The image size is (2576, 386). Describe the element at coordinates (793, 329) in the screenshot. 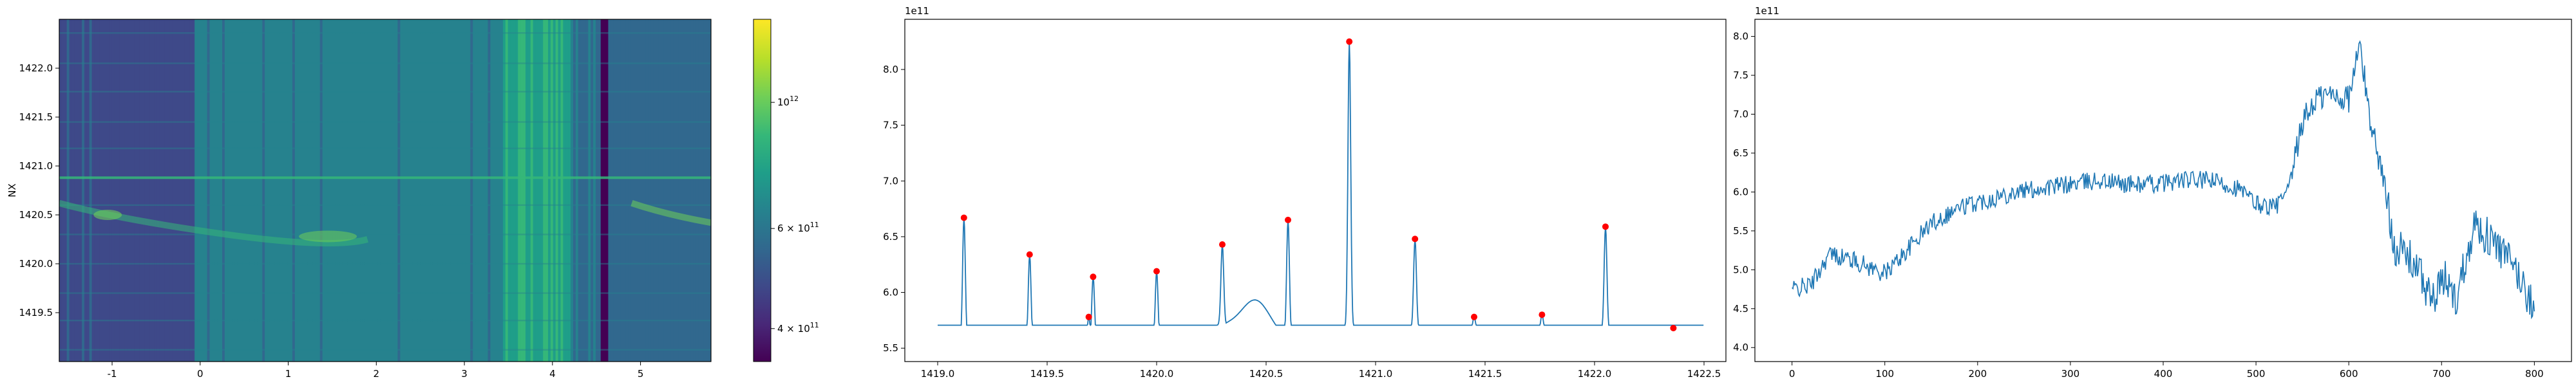

I see `colorbar-tick-mantissa: 4 × 10` at that location.